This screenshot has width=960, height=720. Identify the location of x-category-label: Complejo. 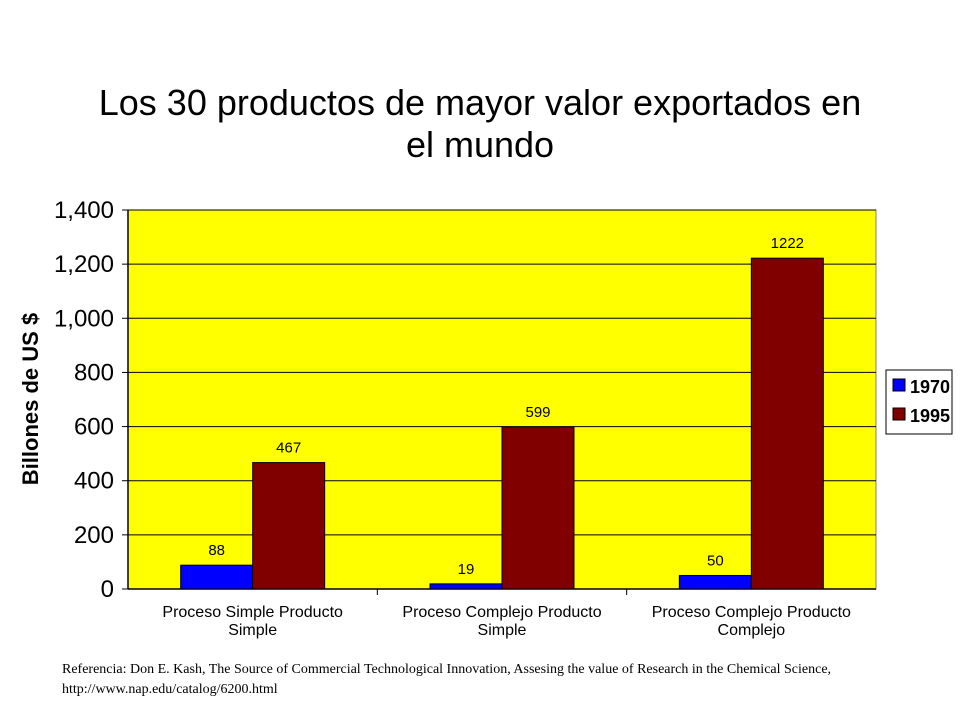
(752, 630).